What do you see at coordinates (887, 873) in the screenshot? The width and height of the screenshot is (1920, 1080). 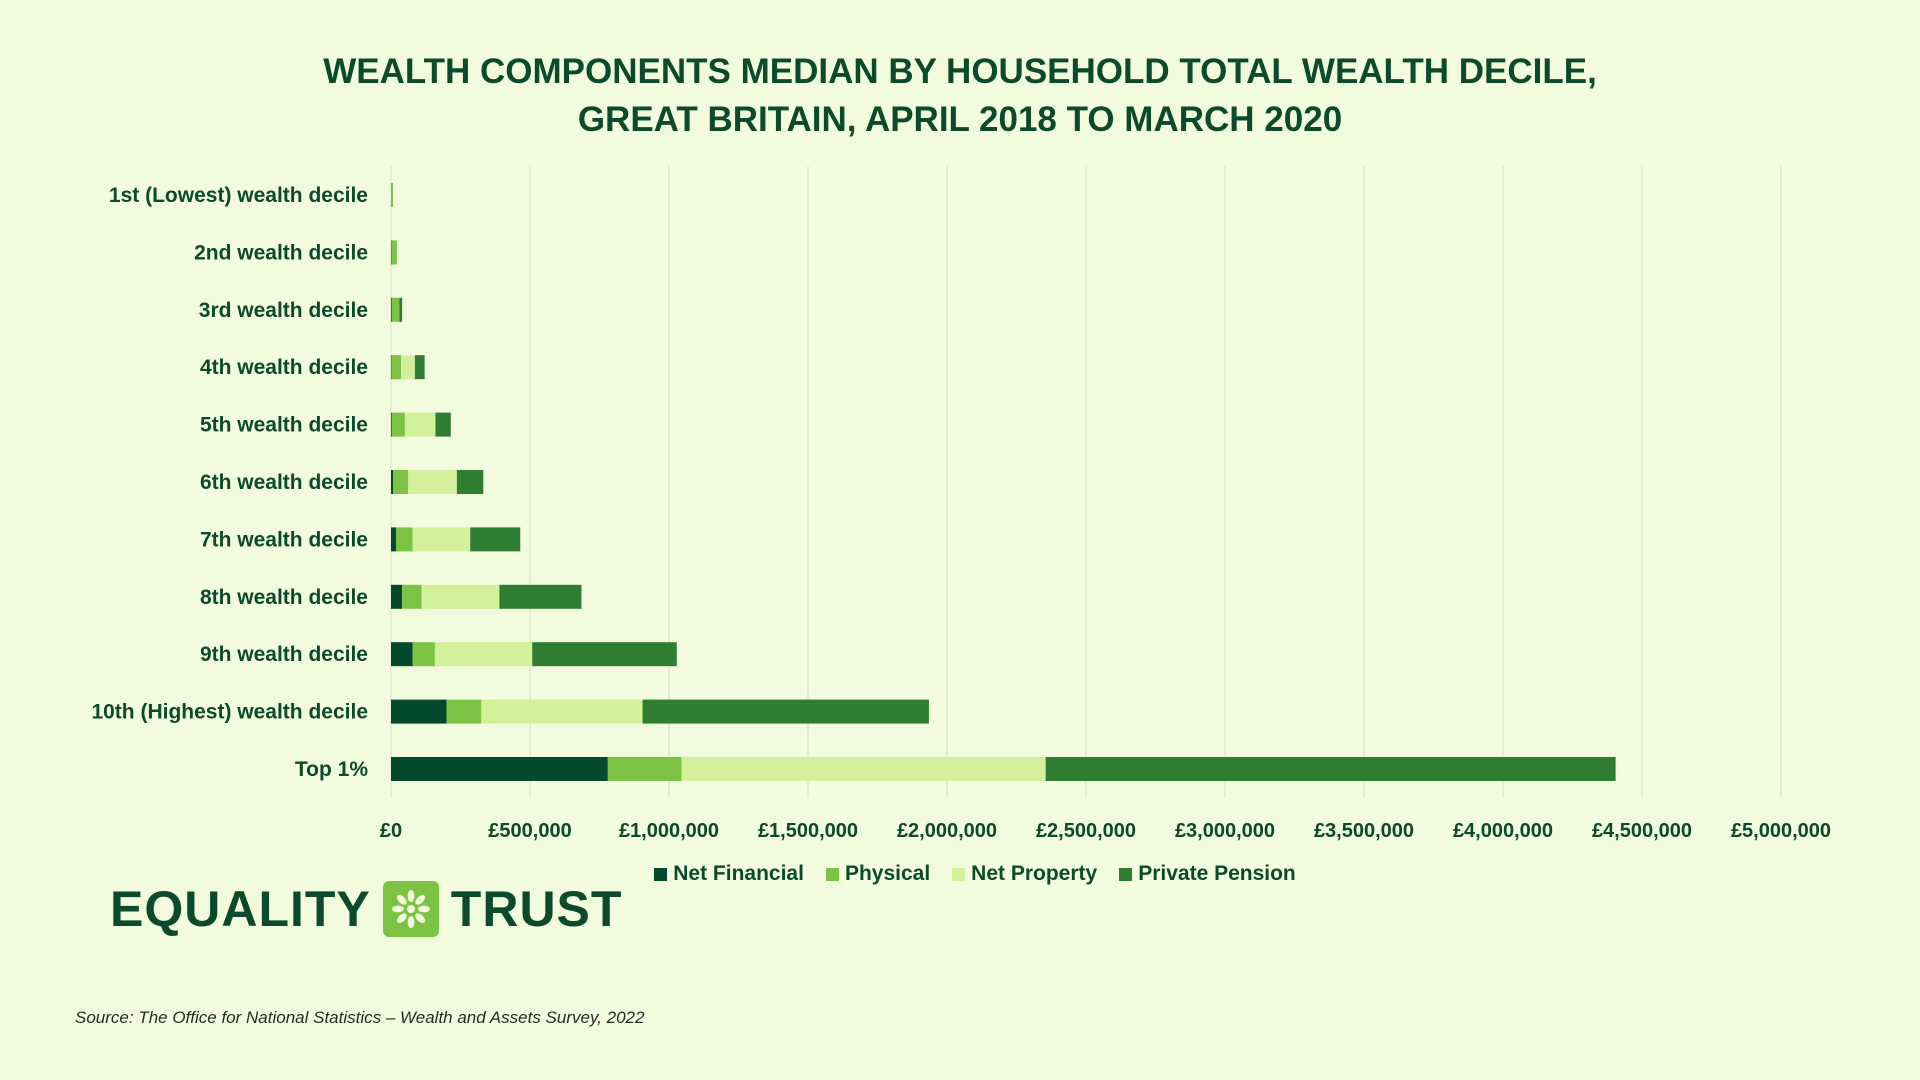 I see `legend-label: Physical` at bounding box center [887, 873].